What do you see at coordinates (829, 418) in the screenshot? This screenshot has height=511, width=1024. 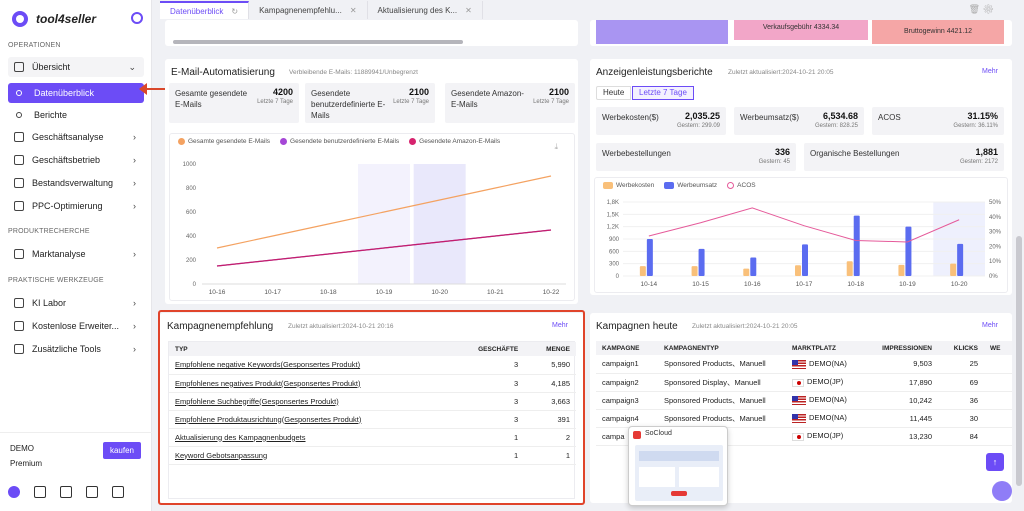 I see `marketplace: DEMO(NA)` at bounding box center [829, 418].